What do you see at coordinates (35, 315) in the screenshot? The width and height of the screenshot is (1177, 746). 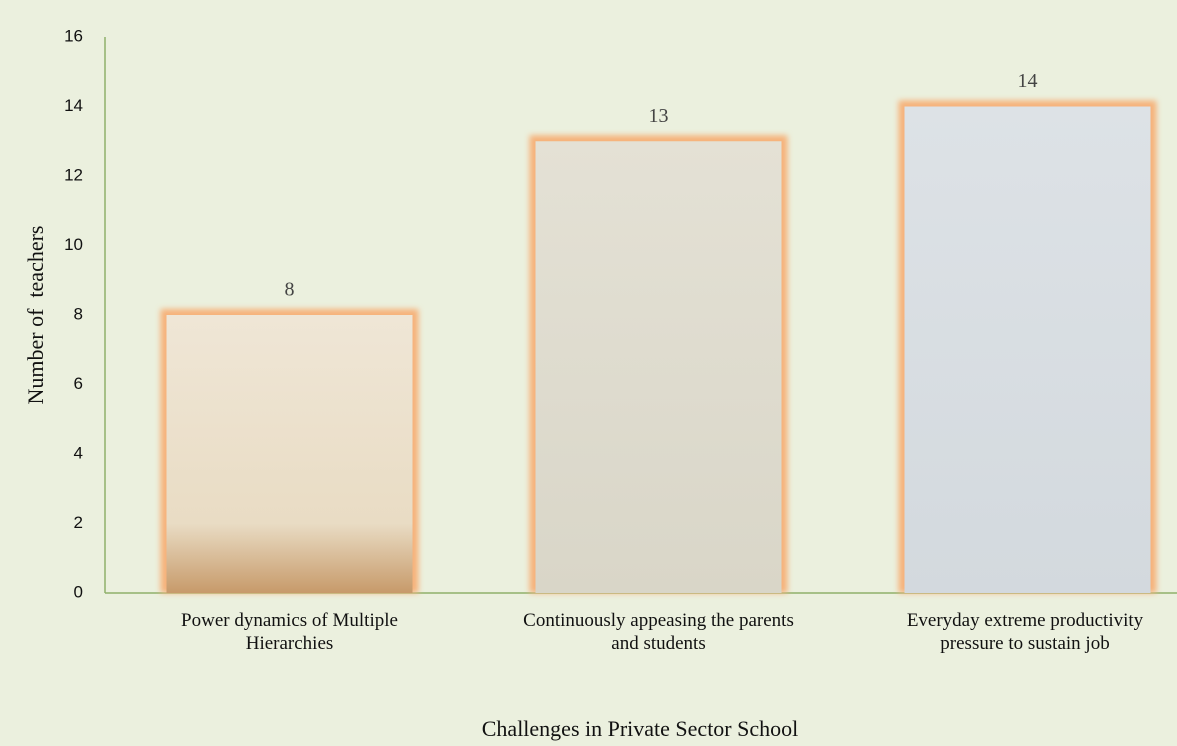 I see `y-axis-title: Number of teachers` at bounding box center [35, 315].